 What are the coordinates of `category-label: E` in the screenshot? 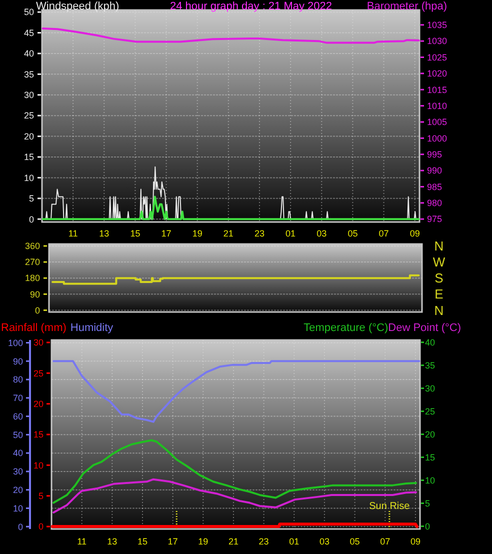 It's located at (439, 294).